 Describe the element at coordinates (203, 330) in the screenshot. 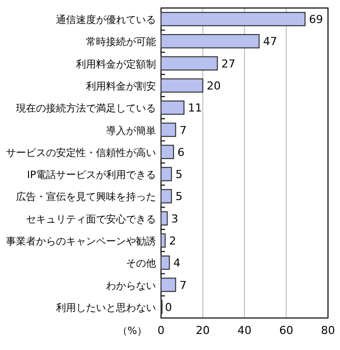

I see `x-tick-label: 20` at that location.